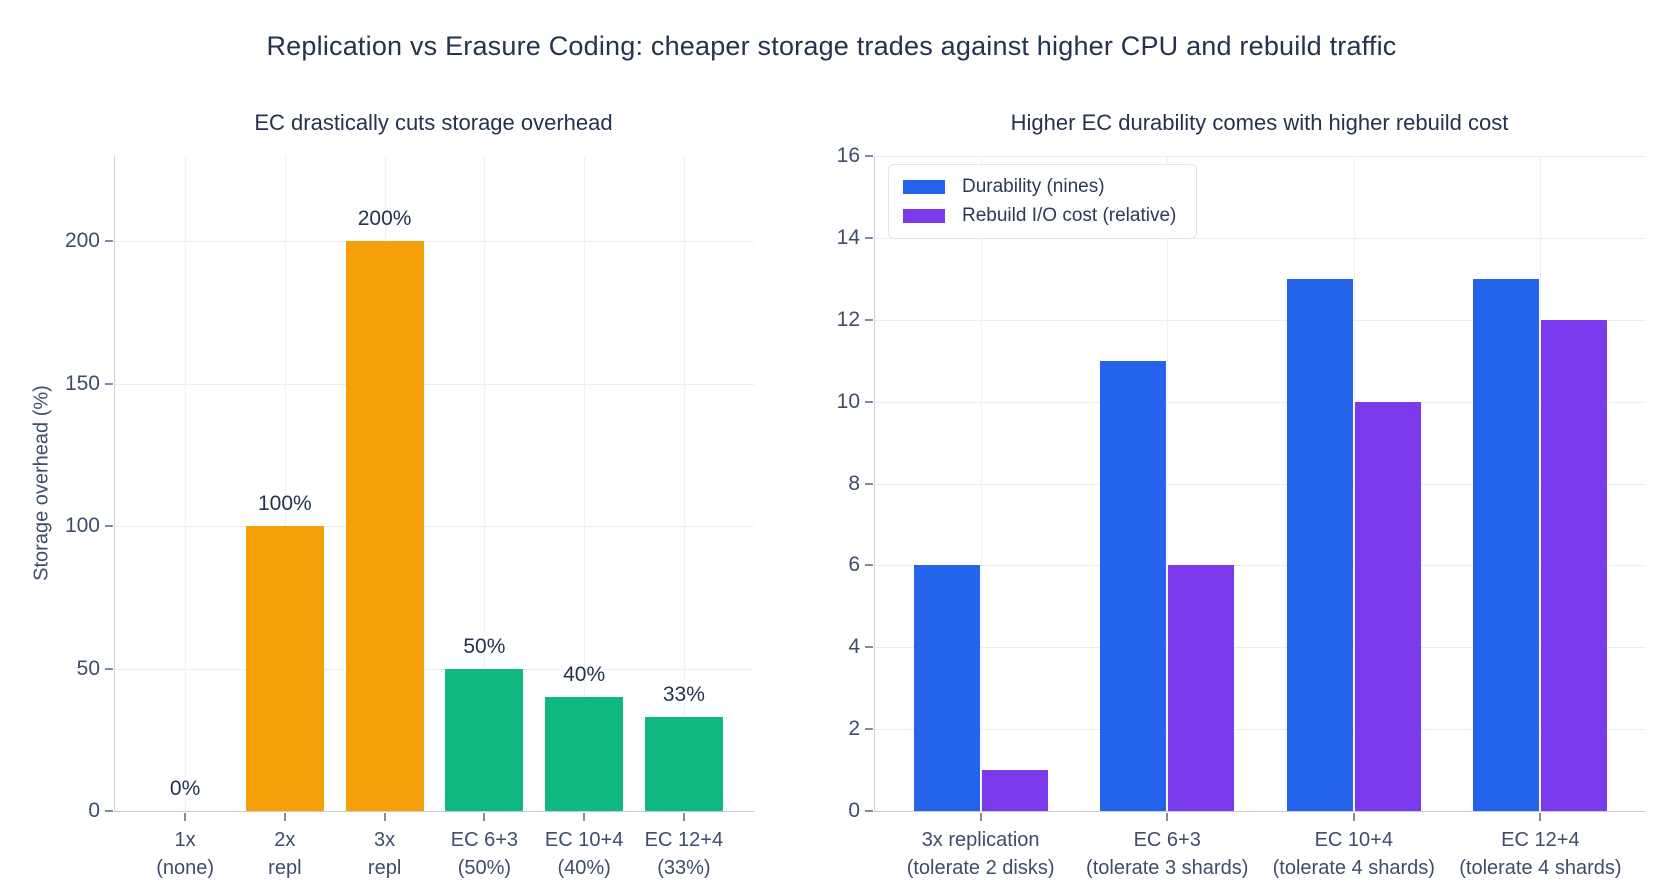 This screenshot has height=896, width=1663. What do you see at coordinates (1540, 854) in the screenshot?
I see `x-tick-label: EC 12+4 (tolerate 4 shards)` at bounding box center [1540, 854].